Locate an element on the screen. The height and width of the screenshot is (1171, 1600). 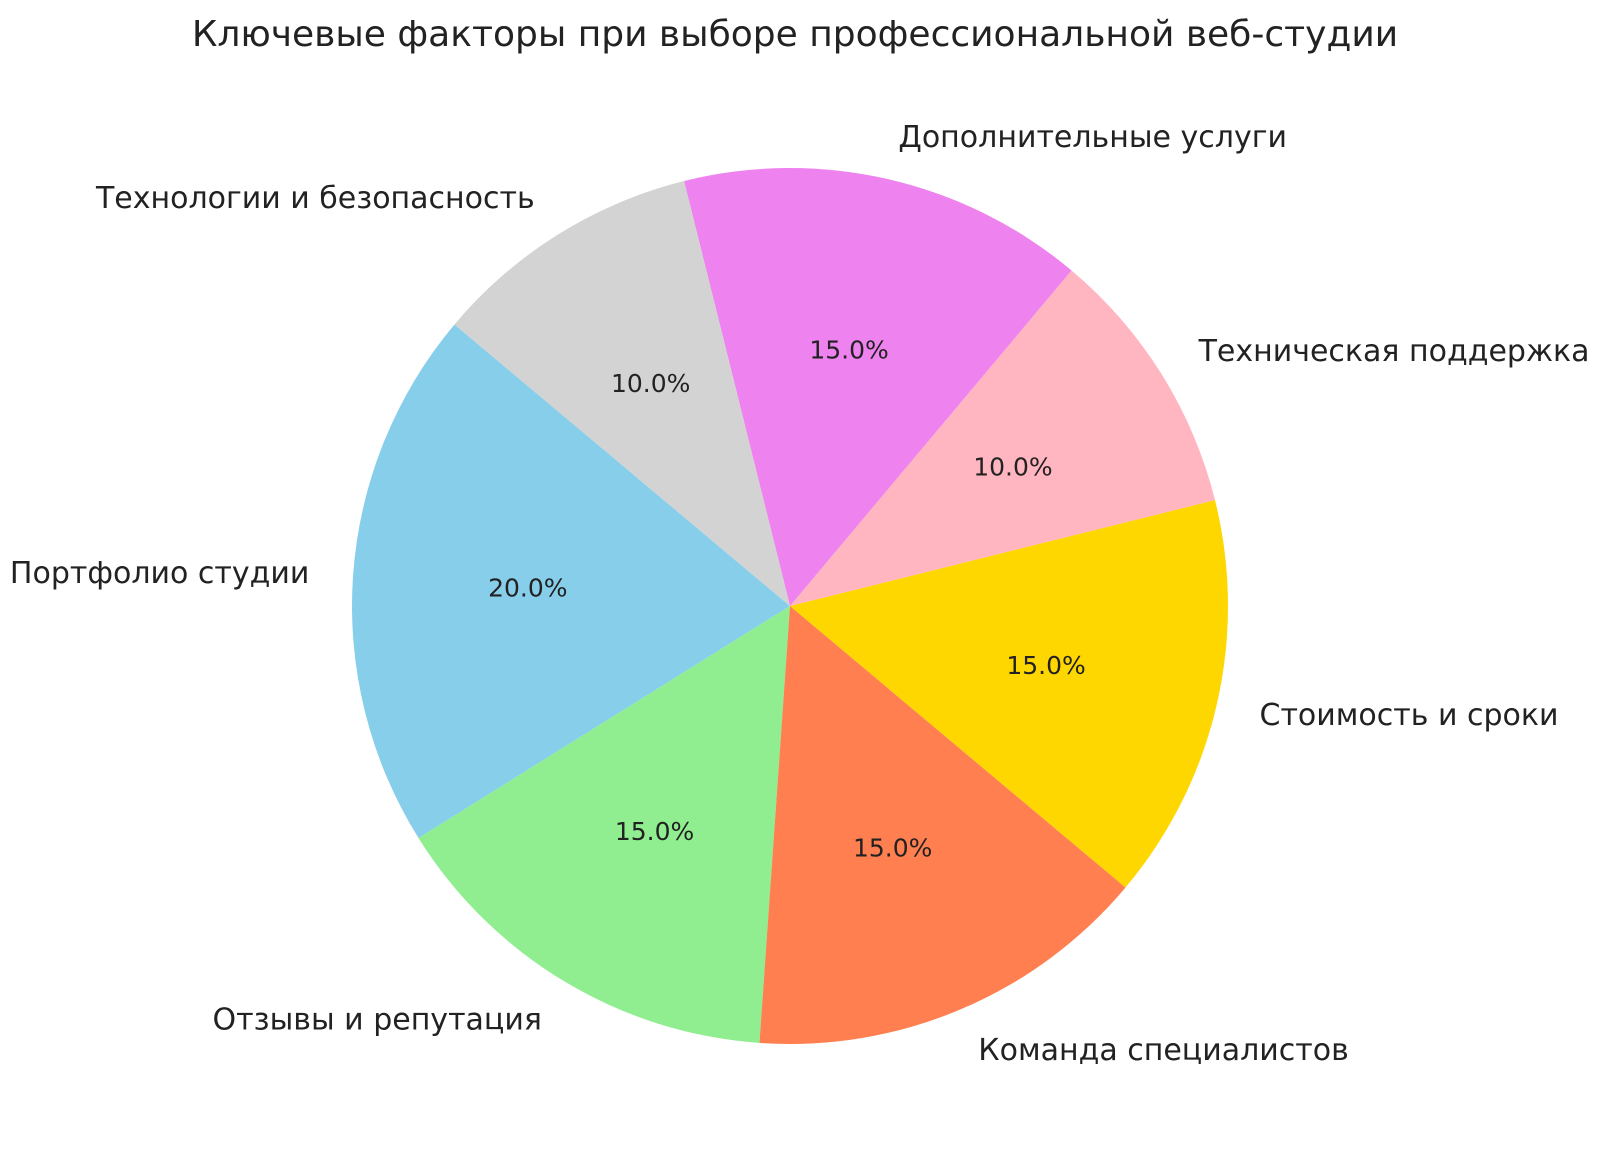
pie-slice-pct-label-5: 15.0% is located at coordinates (848, 350).